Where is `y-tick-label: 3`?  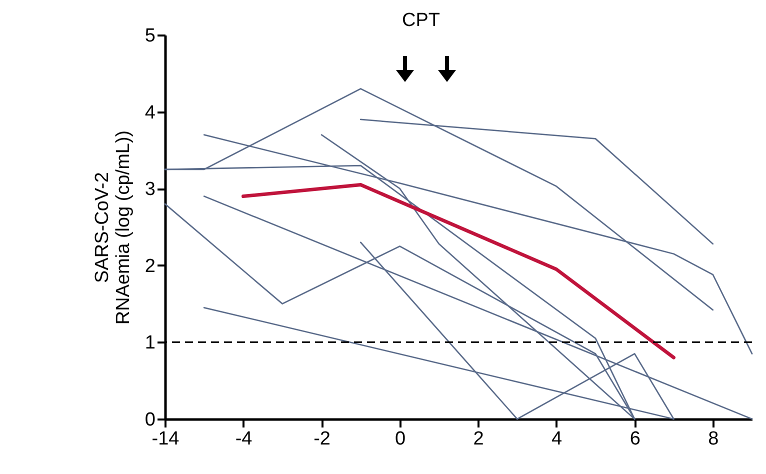 y-tick-label: 3 is located at coordinates (150, 189).